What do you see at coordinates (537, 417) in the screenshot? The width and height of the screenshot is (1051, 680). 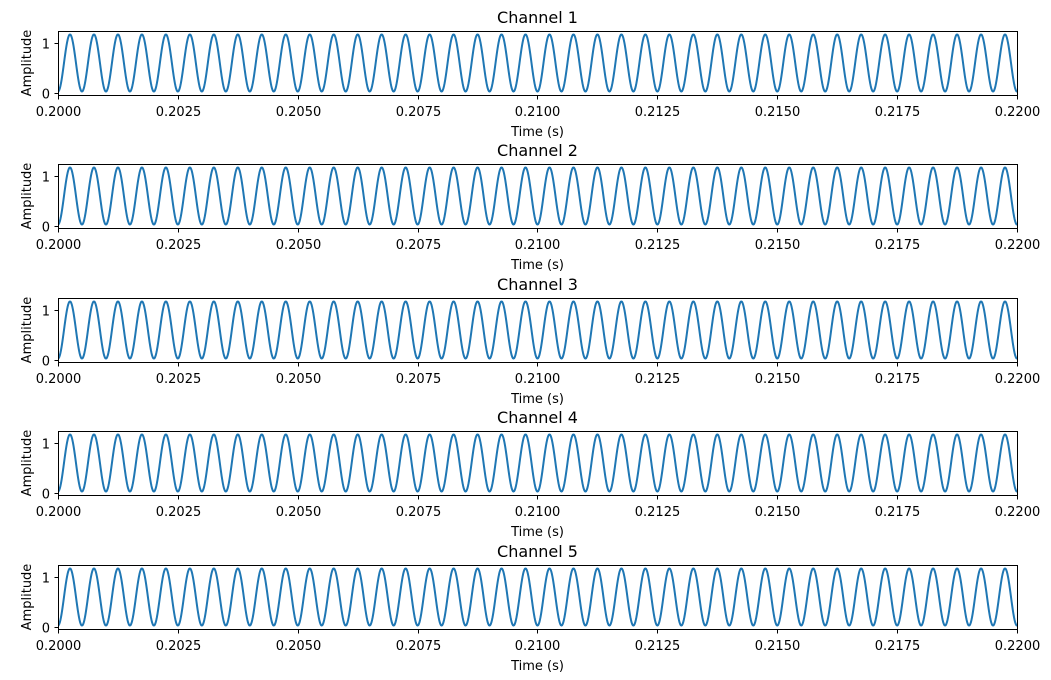 I see `chart-title: Channel 4` at bounding box center [537, 417].